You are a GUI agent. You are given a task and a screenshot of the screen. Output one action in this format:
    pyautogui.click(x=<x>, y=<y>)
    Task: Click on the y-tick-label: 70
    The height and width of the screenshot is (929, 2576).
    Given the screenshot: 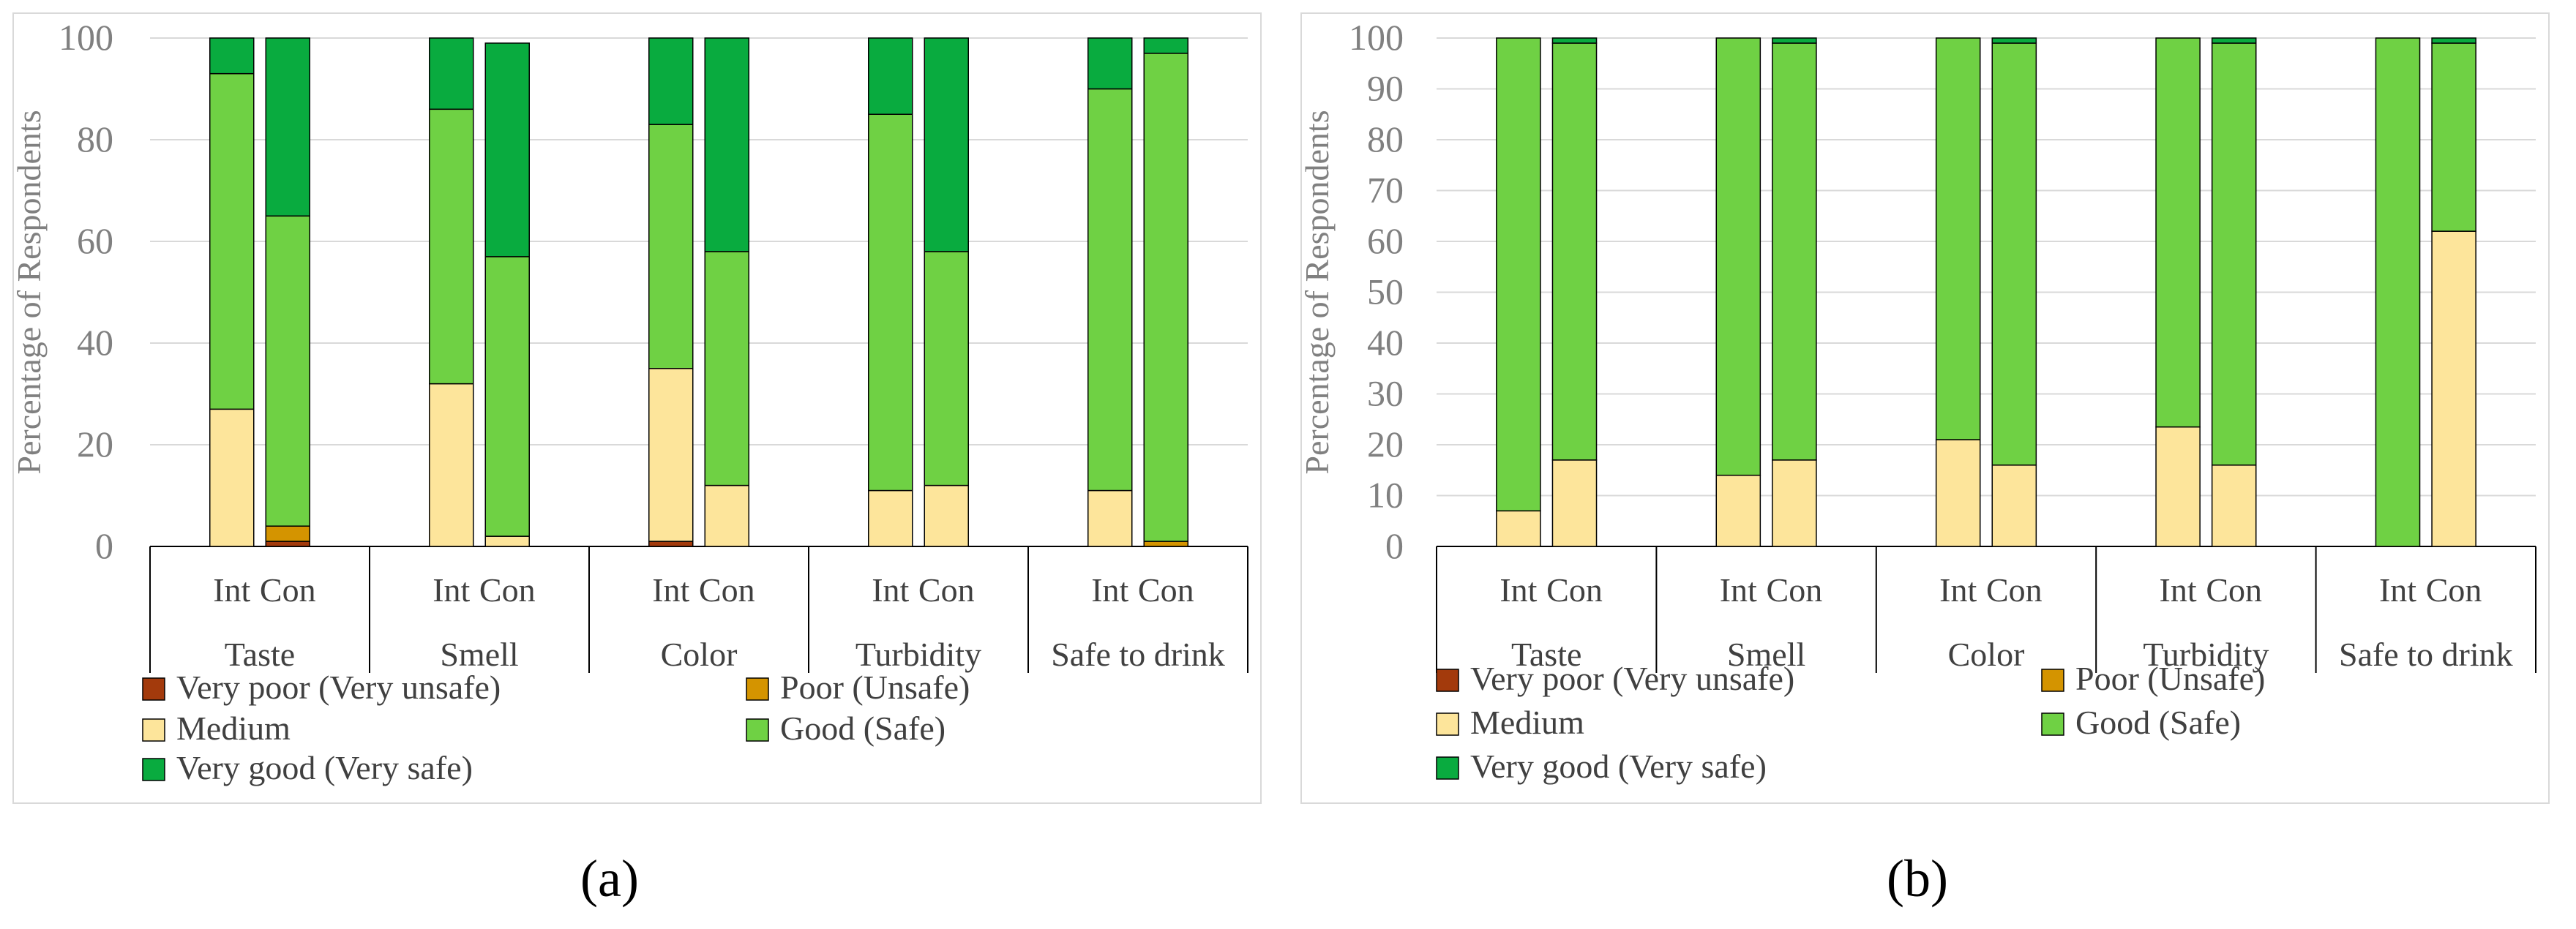 What is the action you would take?
    pyautogui.click(x=1385, y=191)
    